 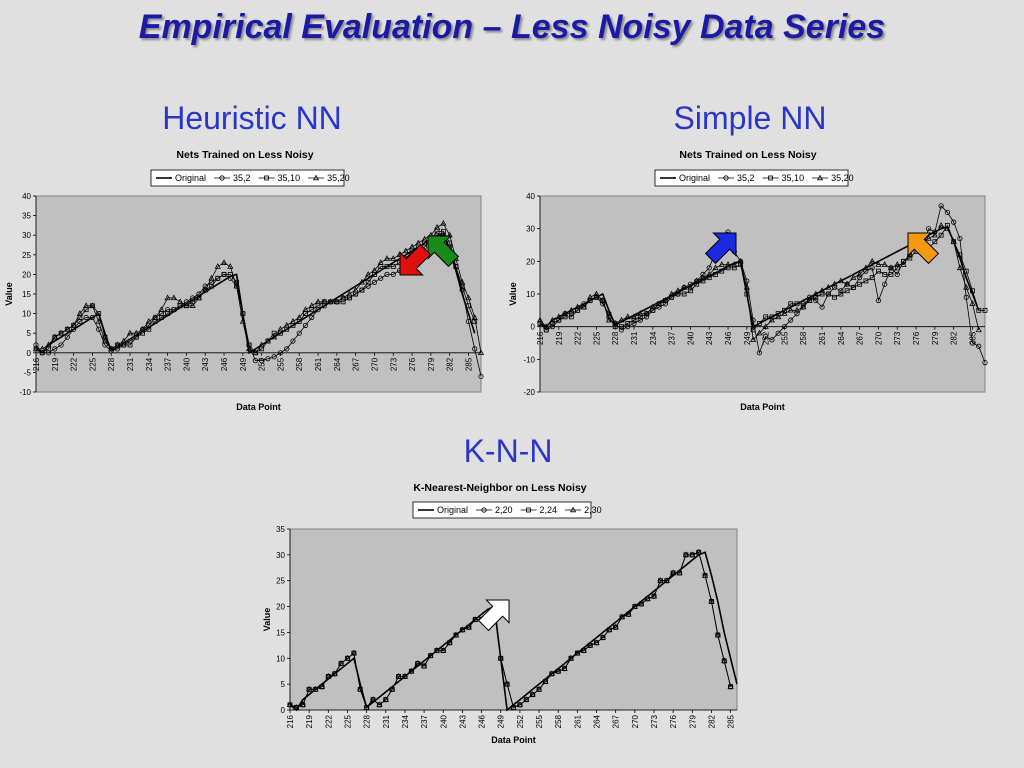 I want to click on x-tick-label: 243, so click(x=205, y=364).